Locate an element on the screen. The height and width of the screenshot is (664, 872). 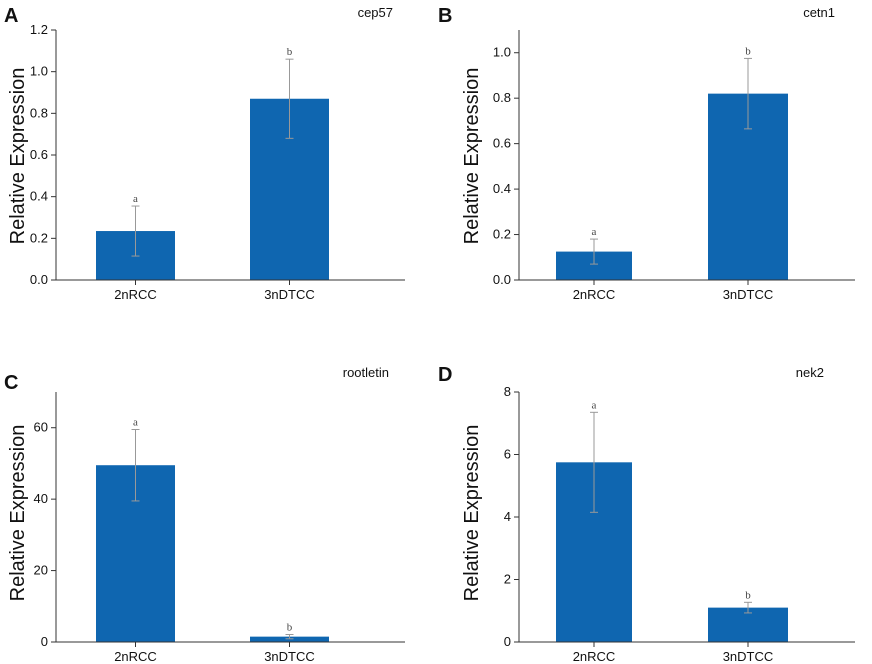
chart-title: rootletin is located at coordinates (366, 372).